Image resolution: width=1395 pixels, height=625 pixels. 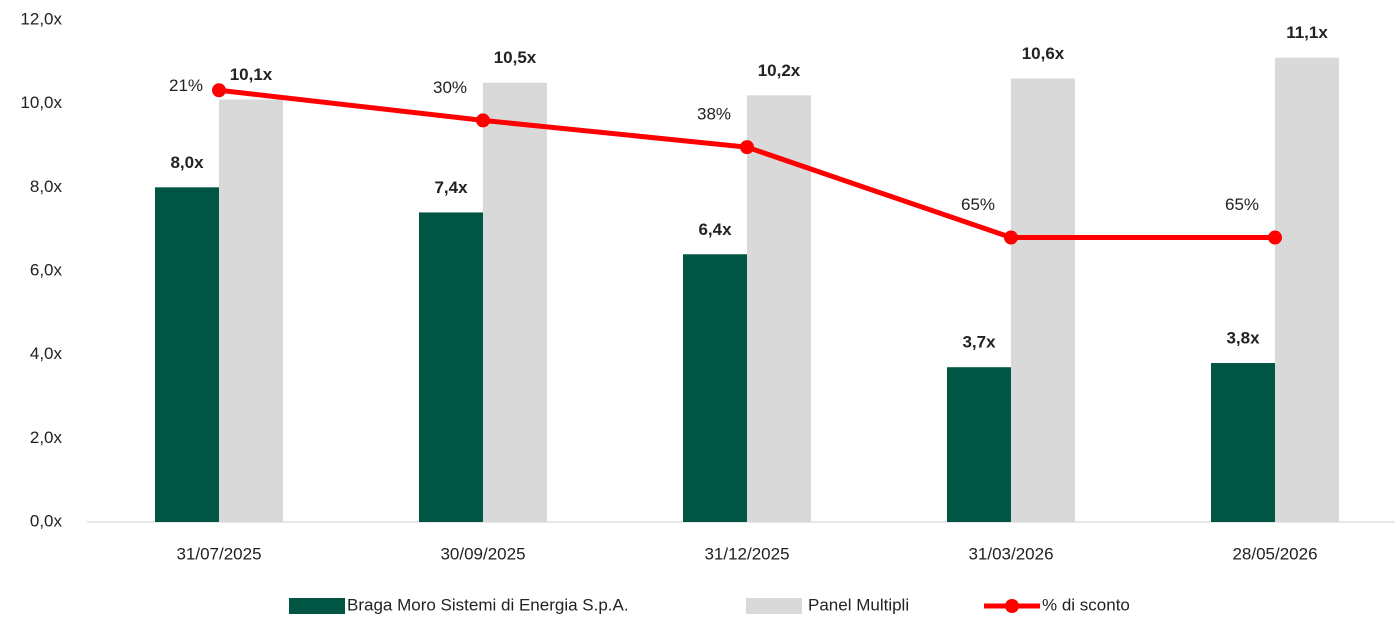 What do you see at coordinates (41, 18) in the screenshot?
I see `y-tick-label: 12,0x` at bounding box center [41, 18].